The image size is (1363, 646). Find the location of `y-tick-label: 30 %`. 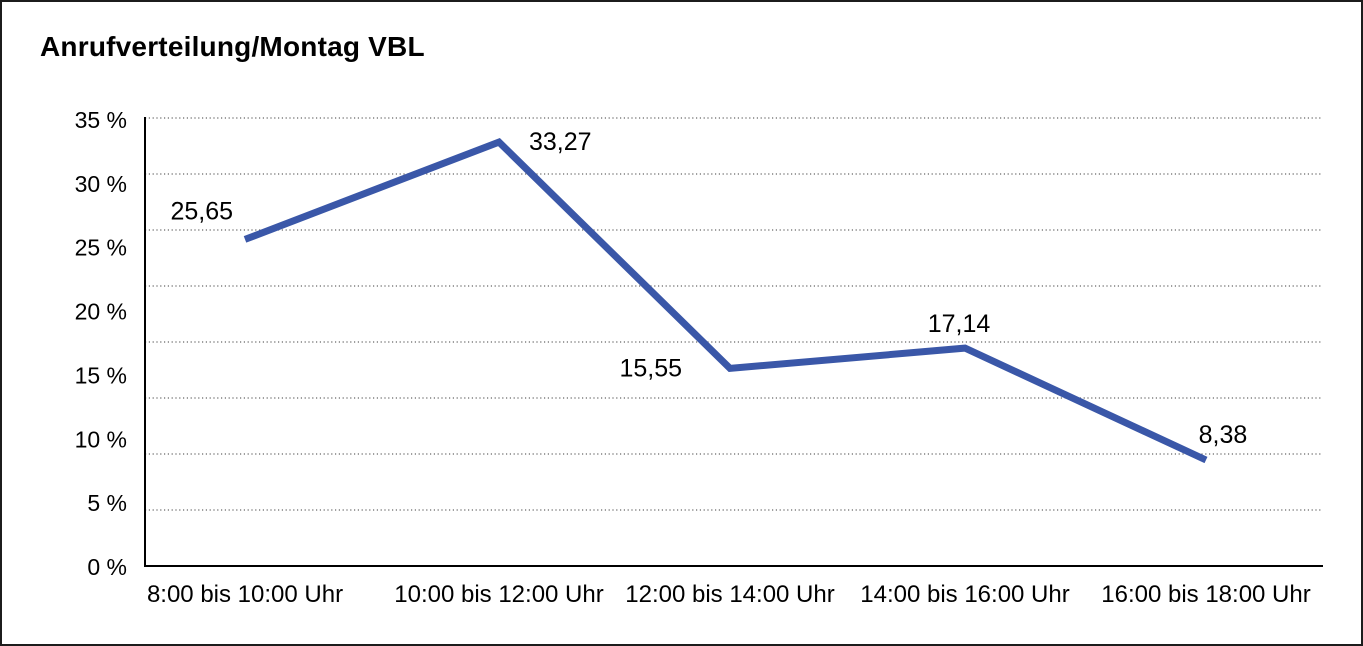

y-tick-label: 30 % is located at coordinates (101, 184).